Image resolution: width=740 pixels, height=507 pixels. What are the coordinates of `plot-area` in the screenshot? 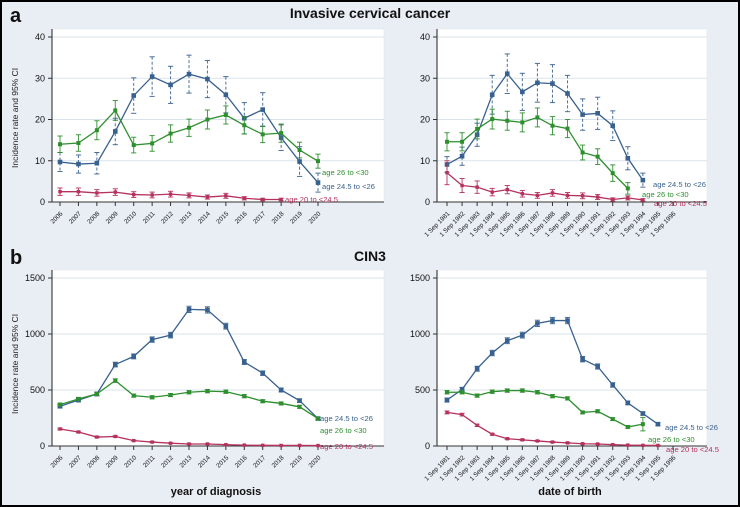 It's located at (572, 115).